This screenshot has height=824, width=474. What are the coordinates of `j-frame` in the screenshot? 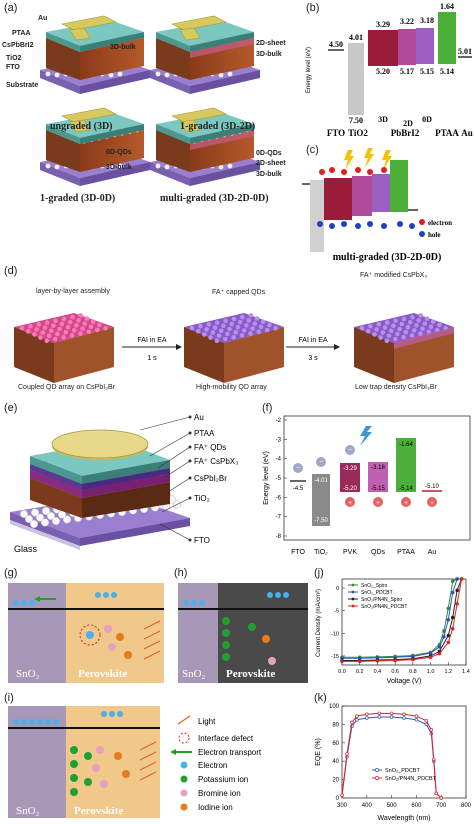 It's located at (404, 622).